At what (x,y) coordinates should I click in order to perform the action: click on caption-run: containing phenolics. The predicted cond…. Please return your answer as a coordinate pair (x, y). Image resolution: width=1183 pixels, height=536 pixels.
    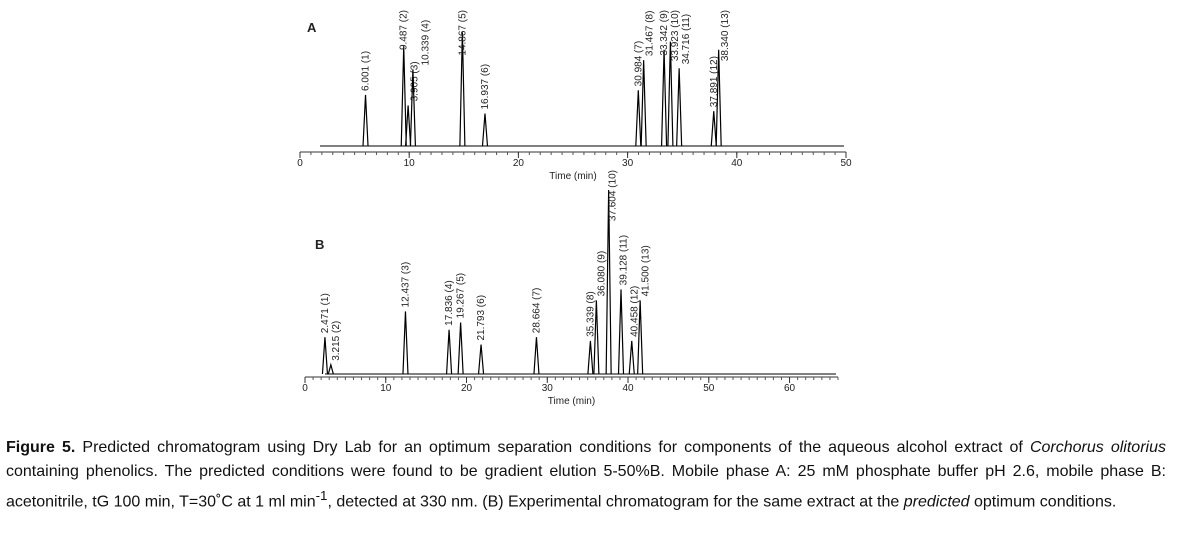
    Looking at the image, I should click on (586, 487).